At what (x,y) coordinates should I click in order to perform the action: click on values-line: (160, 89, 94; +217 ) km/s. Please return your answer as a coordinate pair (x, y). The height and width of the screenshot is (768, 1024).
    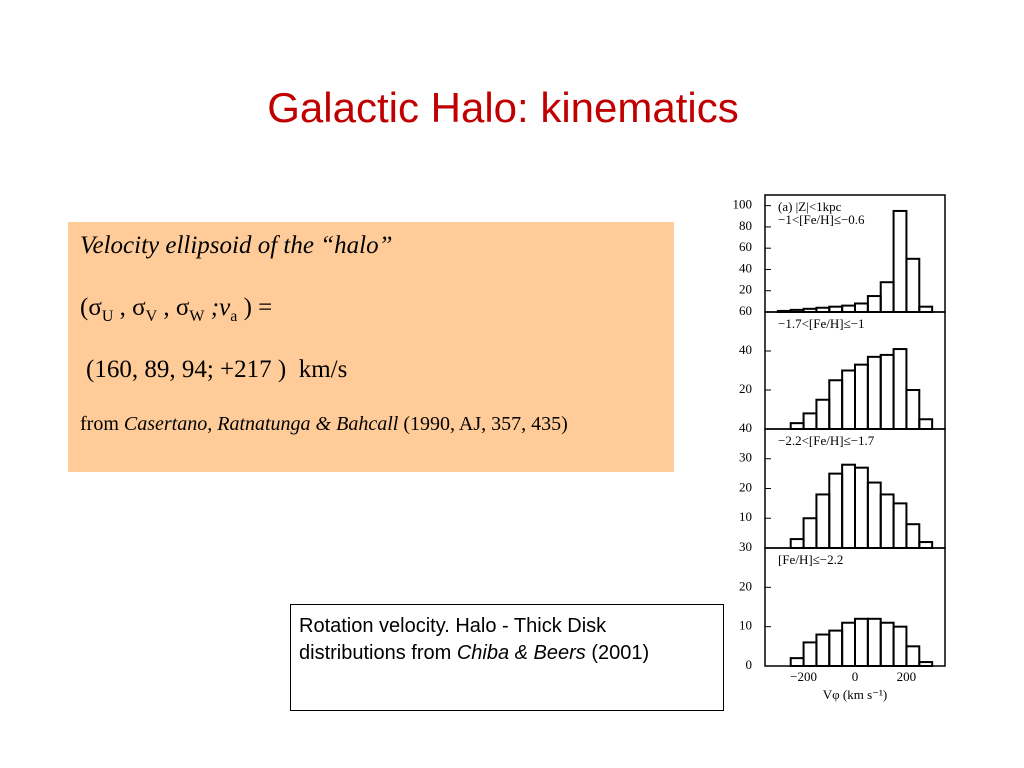
    Looking at the image, I should click on (217, 369).